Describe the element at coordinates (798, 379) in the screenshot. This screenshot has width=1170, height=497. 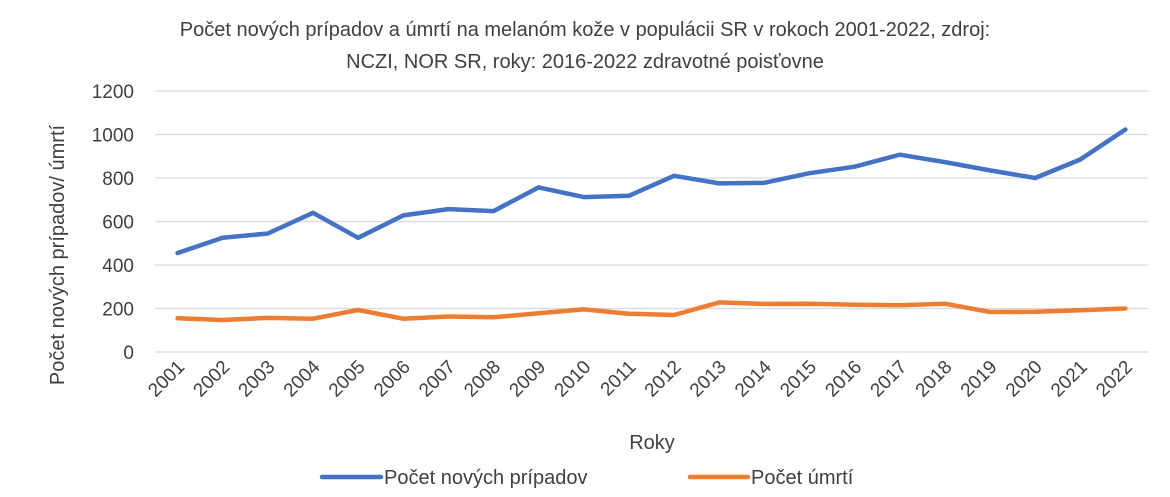
I see `x-tick-label: 2015` at that location.